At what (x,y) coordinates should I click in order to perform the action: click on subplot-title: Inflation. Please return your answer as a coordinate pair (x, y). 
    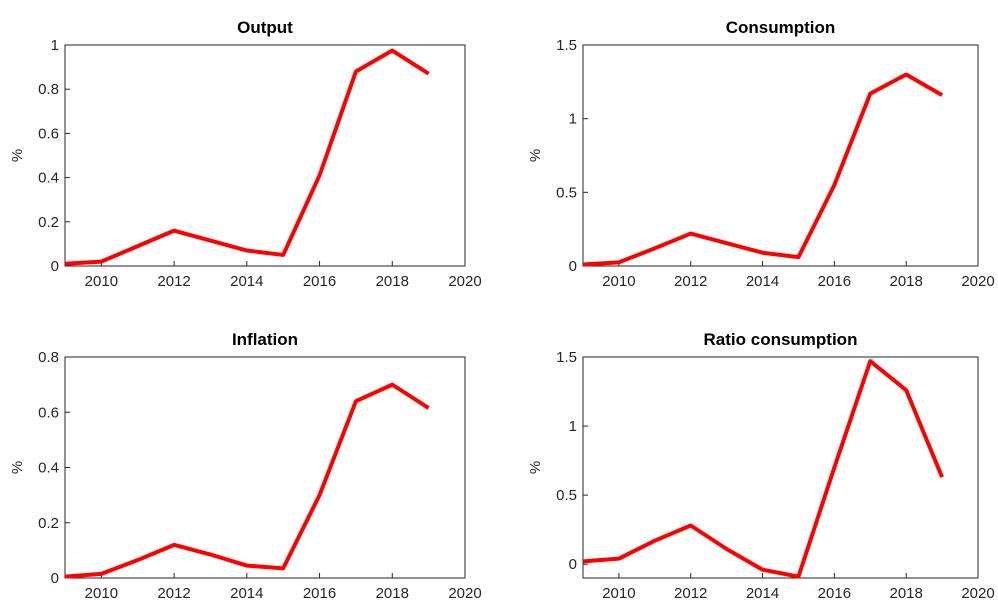
    Looking at the image, I should click on (265, 339).